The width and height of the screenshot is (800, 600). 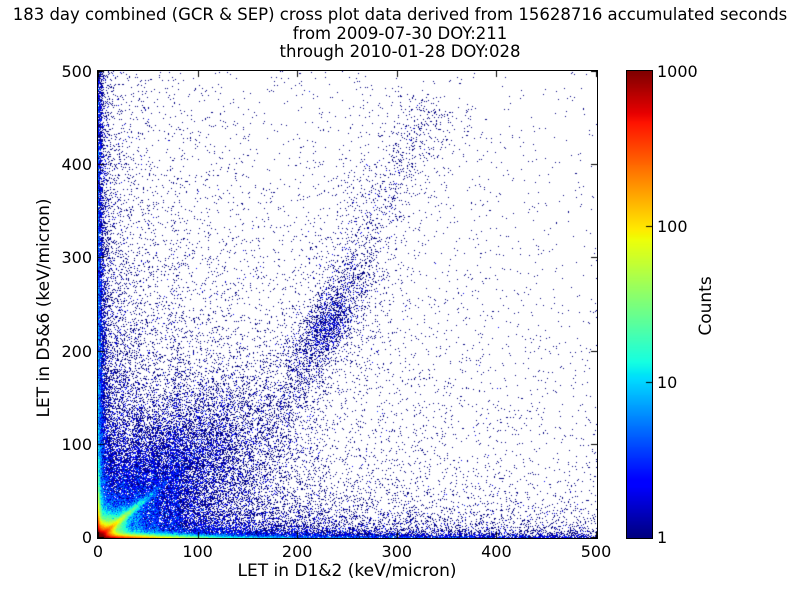 What do you see at coordinates (76, 444) in the screenshot?
I see `y-tick-label: 100` at bounding box center [76, 444].